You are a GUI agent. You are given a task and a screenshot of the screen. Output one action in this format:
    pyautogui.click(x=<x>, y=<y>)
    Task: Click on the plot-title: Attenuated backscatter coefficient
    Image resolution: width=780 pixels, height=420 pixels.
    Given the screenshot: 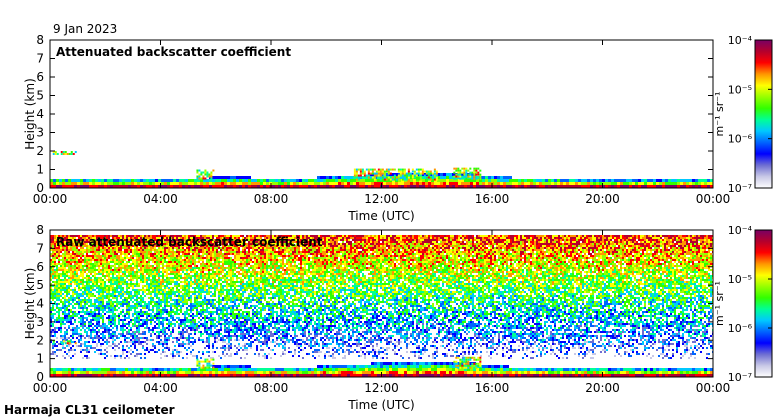 What is the action you would take?
    pyautogui.click(x=173, y=52)
    